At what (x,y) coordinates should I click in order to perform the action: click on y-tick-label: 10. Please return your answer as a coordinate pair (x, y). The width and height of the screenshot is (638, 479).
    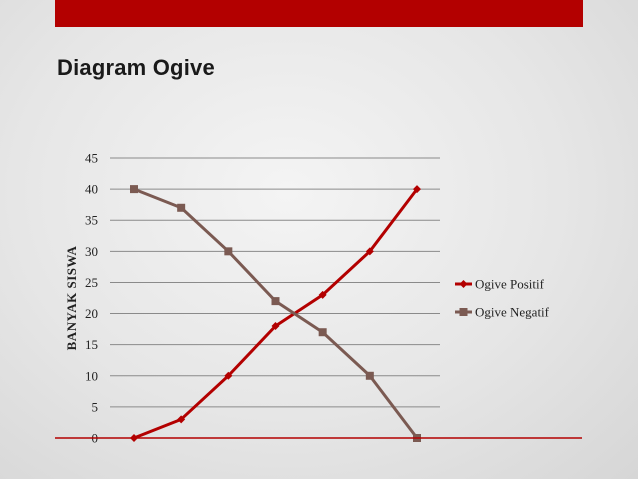
    Looking at the image, I should click on (91, 375).